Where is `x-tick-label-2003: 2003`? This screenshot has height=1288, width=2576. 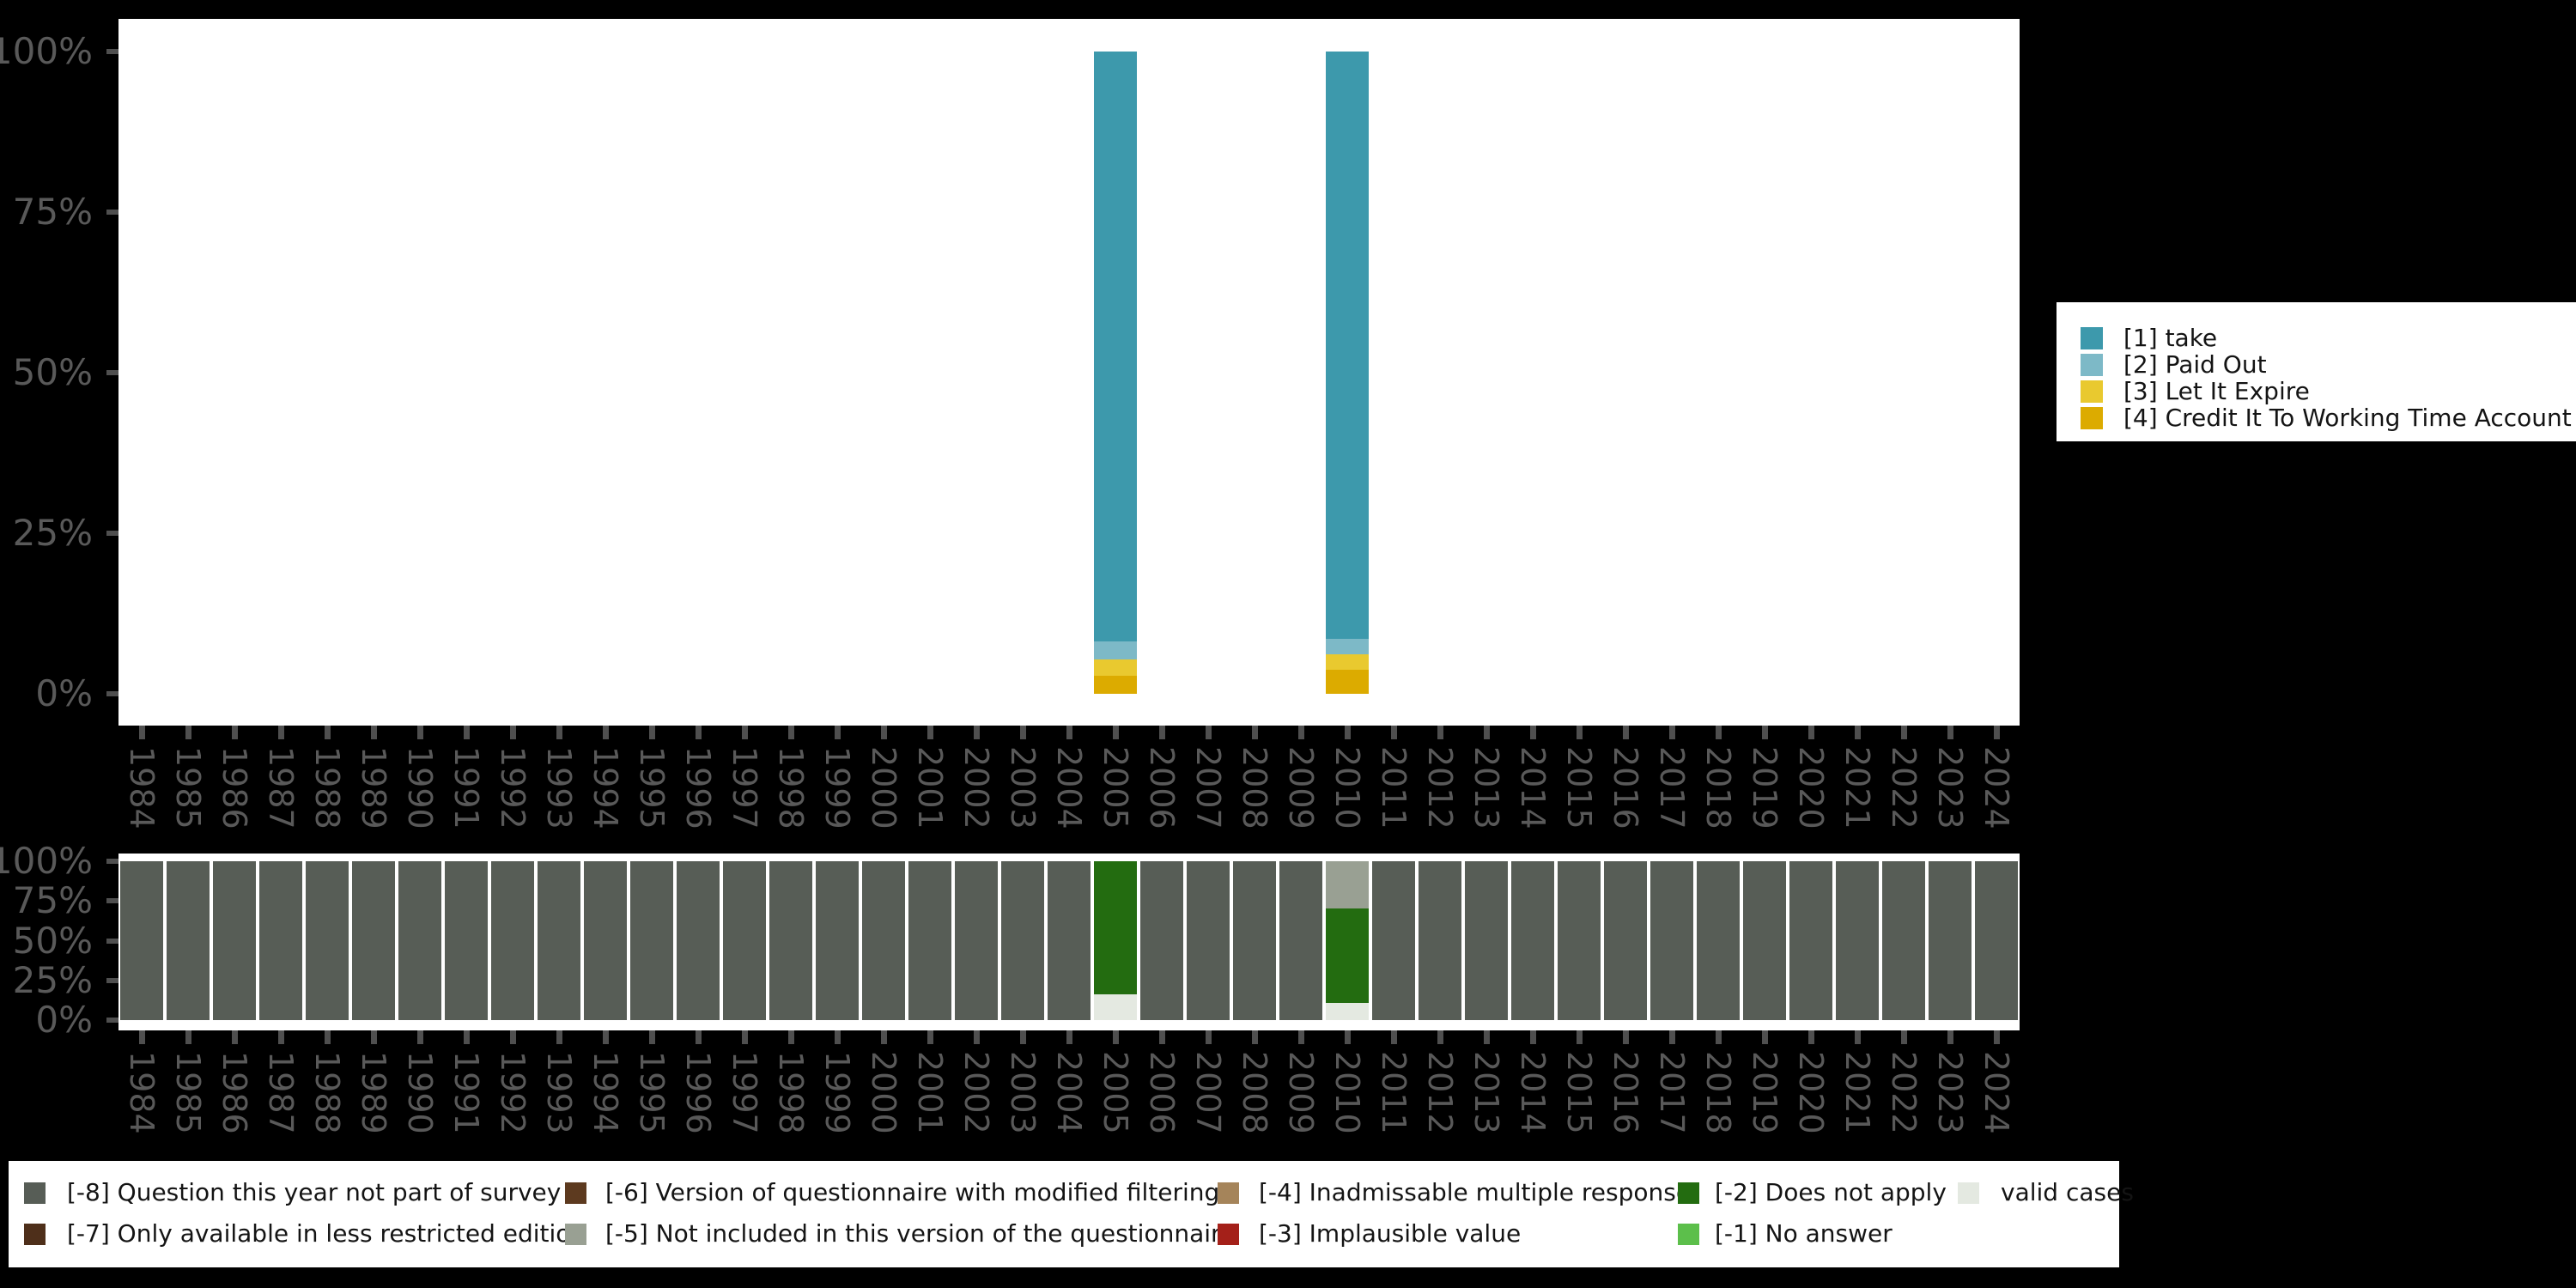 x-tick-label-2003: 2003 is located at coordinates (1023, 1092).